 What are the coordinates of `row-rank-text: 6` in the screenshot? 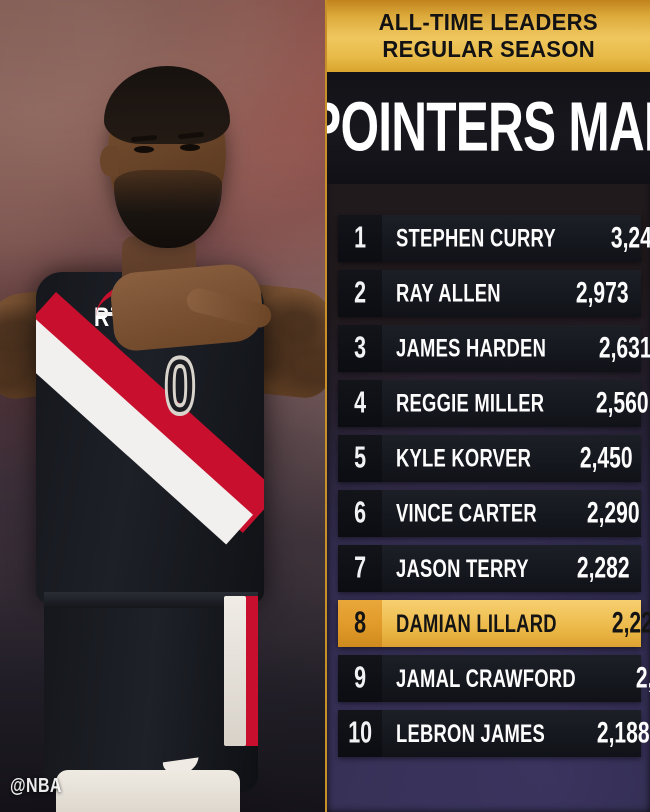 It's located at (360, 513).